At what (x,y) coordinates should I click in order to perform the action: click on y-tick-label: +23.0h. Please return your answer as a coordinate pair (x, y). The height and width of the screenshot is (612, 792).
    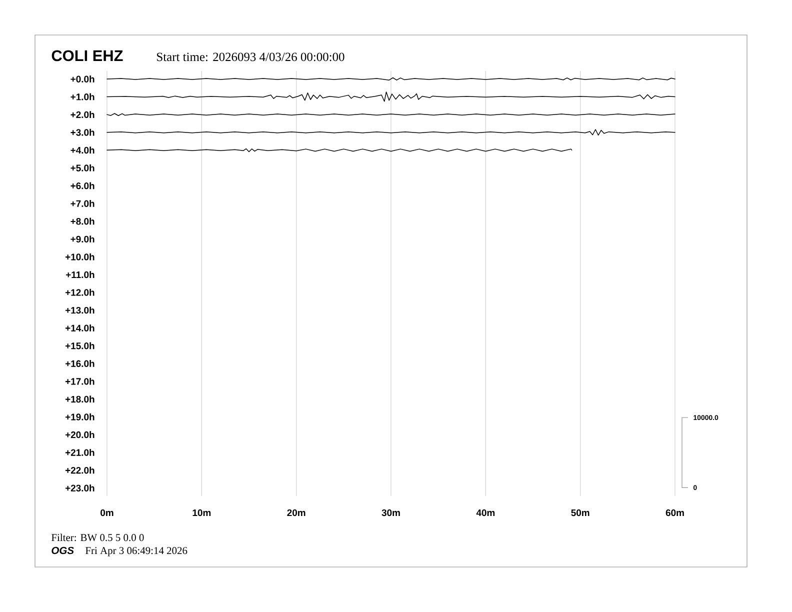
    Looking at the image, I should click on (79, 488).